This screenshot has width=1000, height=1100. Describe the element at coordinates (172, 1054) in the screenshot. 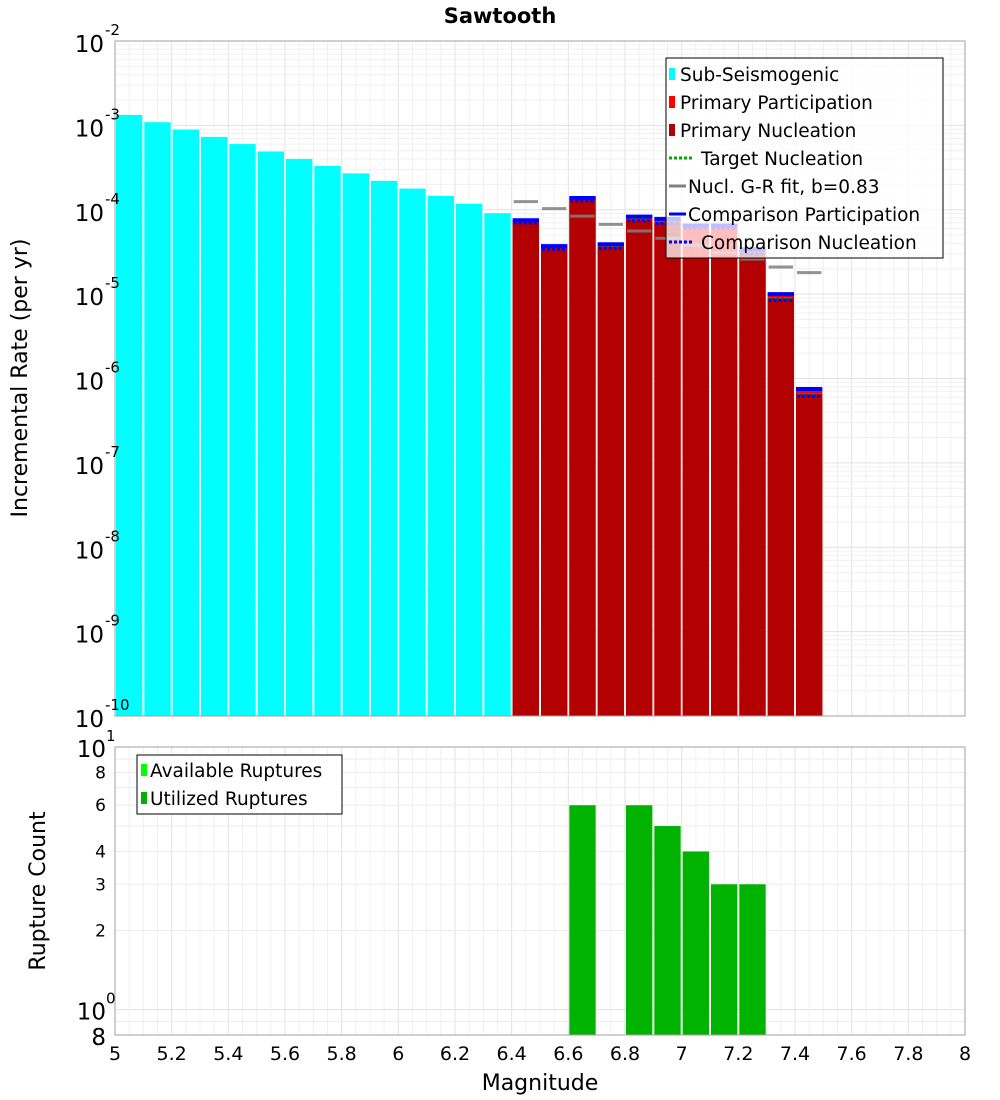

I see `x-tick-label: 5.2` at that location.